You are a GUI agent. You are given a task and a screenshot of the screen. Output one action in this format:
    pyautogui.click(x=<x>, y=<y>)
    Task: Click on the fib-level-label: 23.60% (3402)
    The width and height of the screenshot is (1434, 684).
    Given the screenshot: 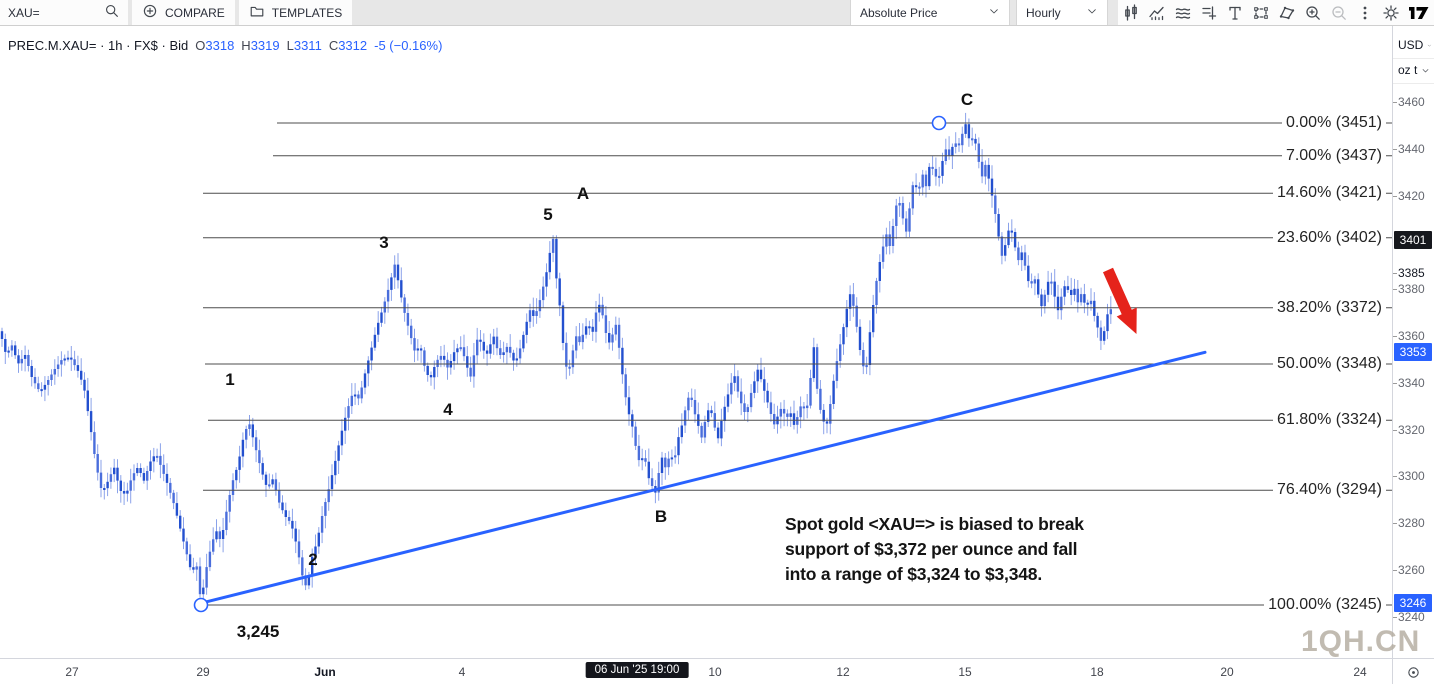 What is the action you would take?
    pyautogui.click(x=1329, y=237)
    